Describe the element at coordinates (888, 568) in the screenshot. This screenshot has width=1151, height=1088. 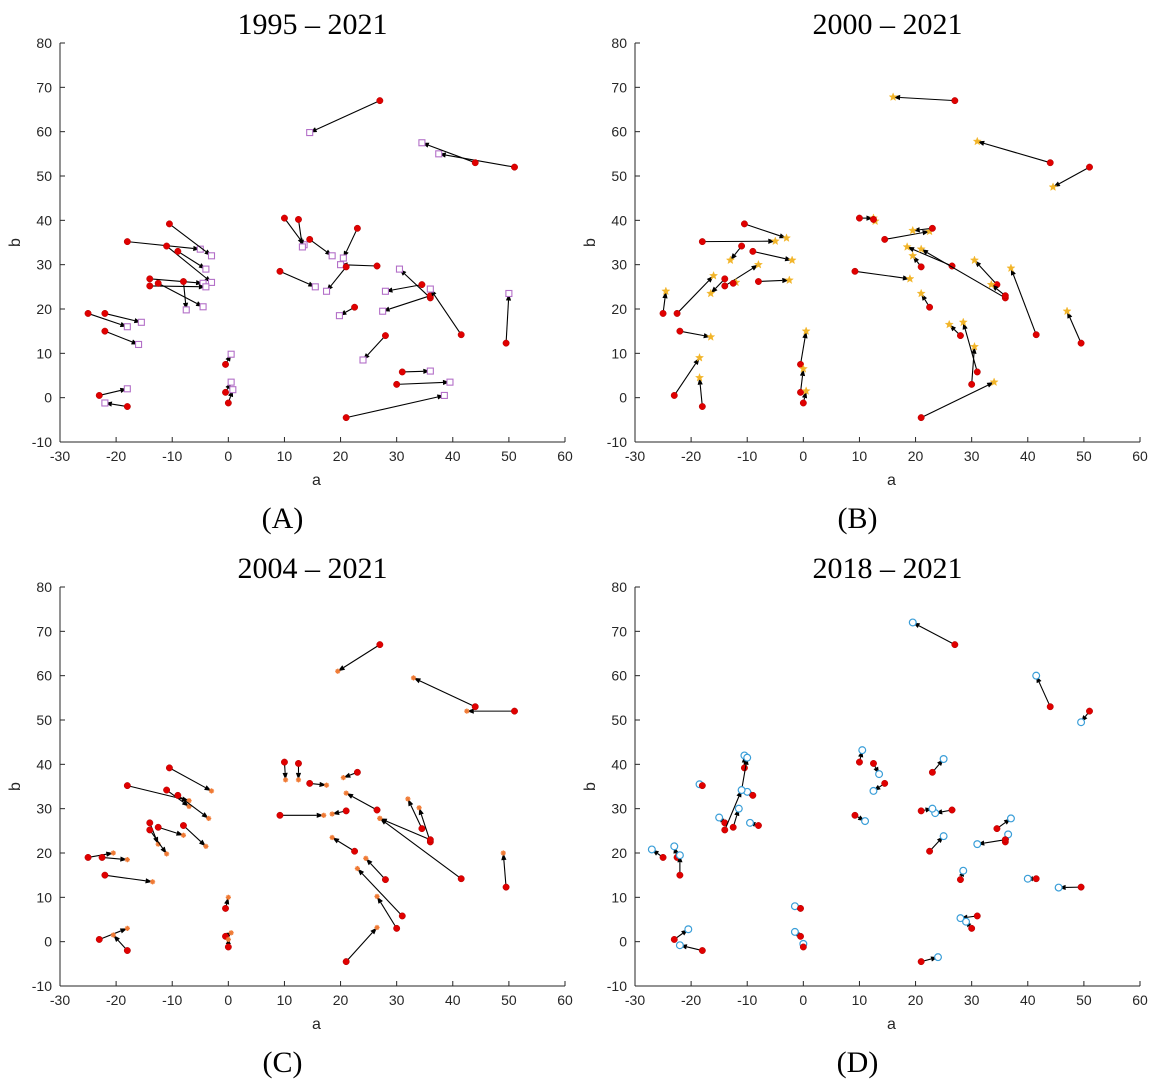
I see `chart-title: 2018 – 2021` at that location.